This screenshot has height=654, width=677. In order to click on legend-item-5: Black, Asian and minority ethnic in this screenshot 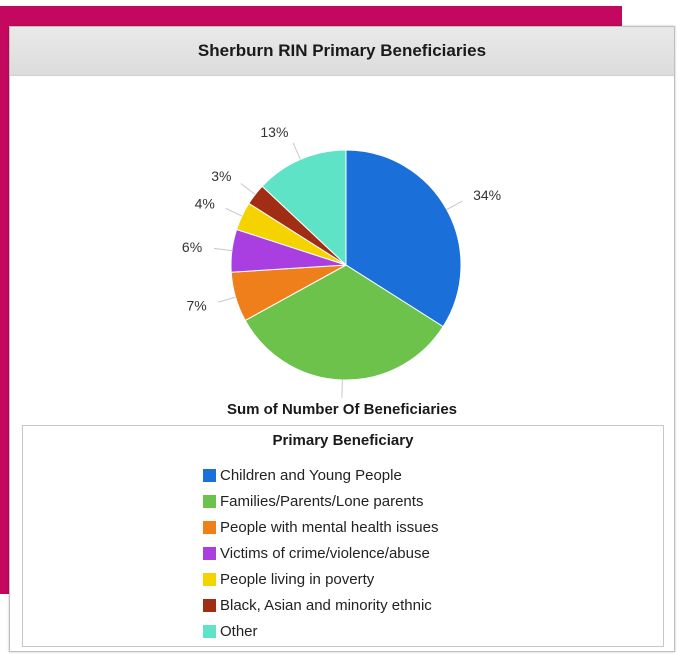, I will do `click(320, 605)`.